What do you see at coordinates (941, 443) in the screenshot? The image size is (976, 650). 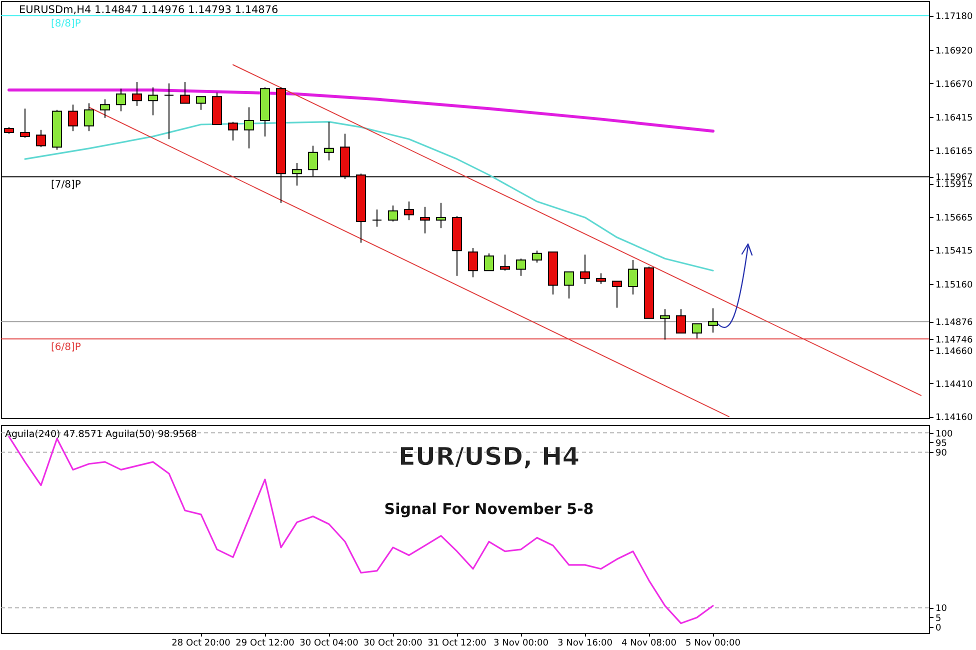 I see `y-tick-label: 95` at bounding box center [941, 443].